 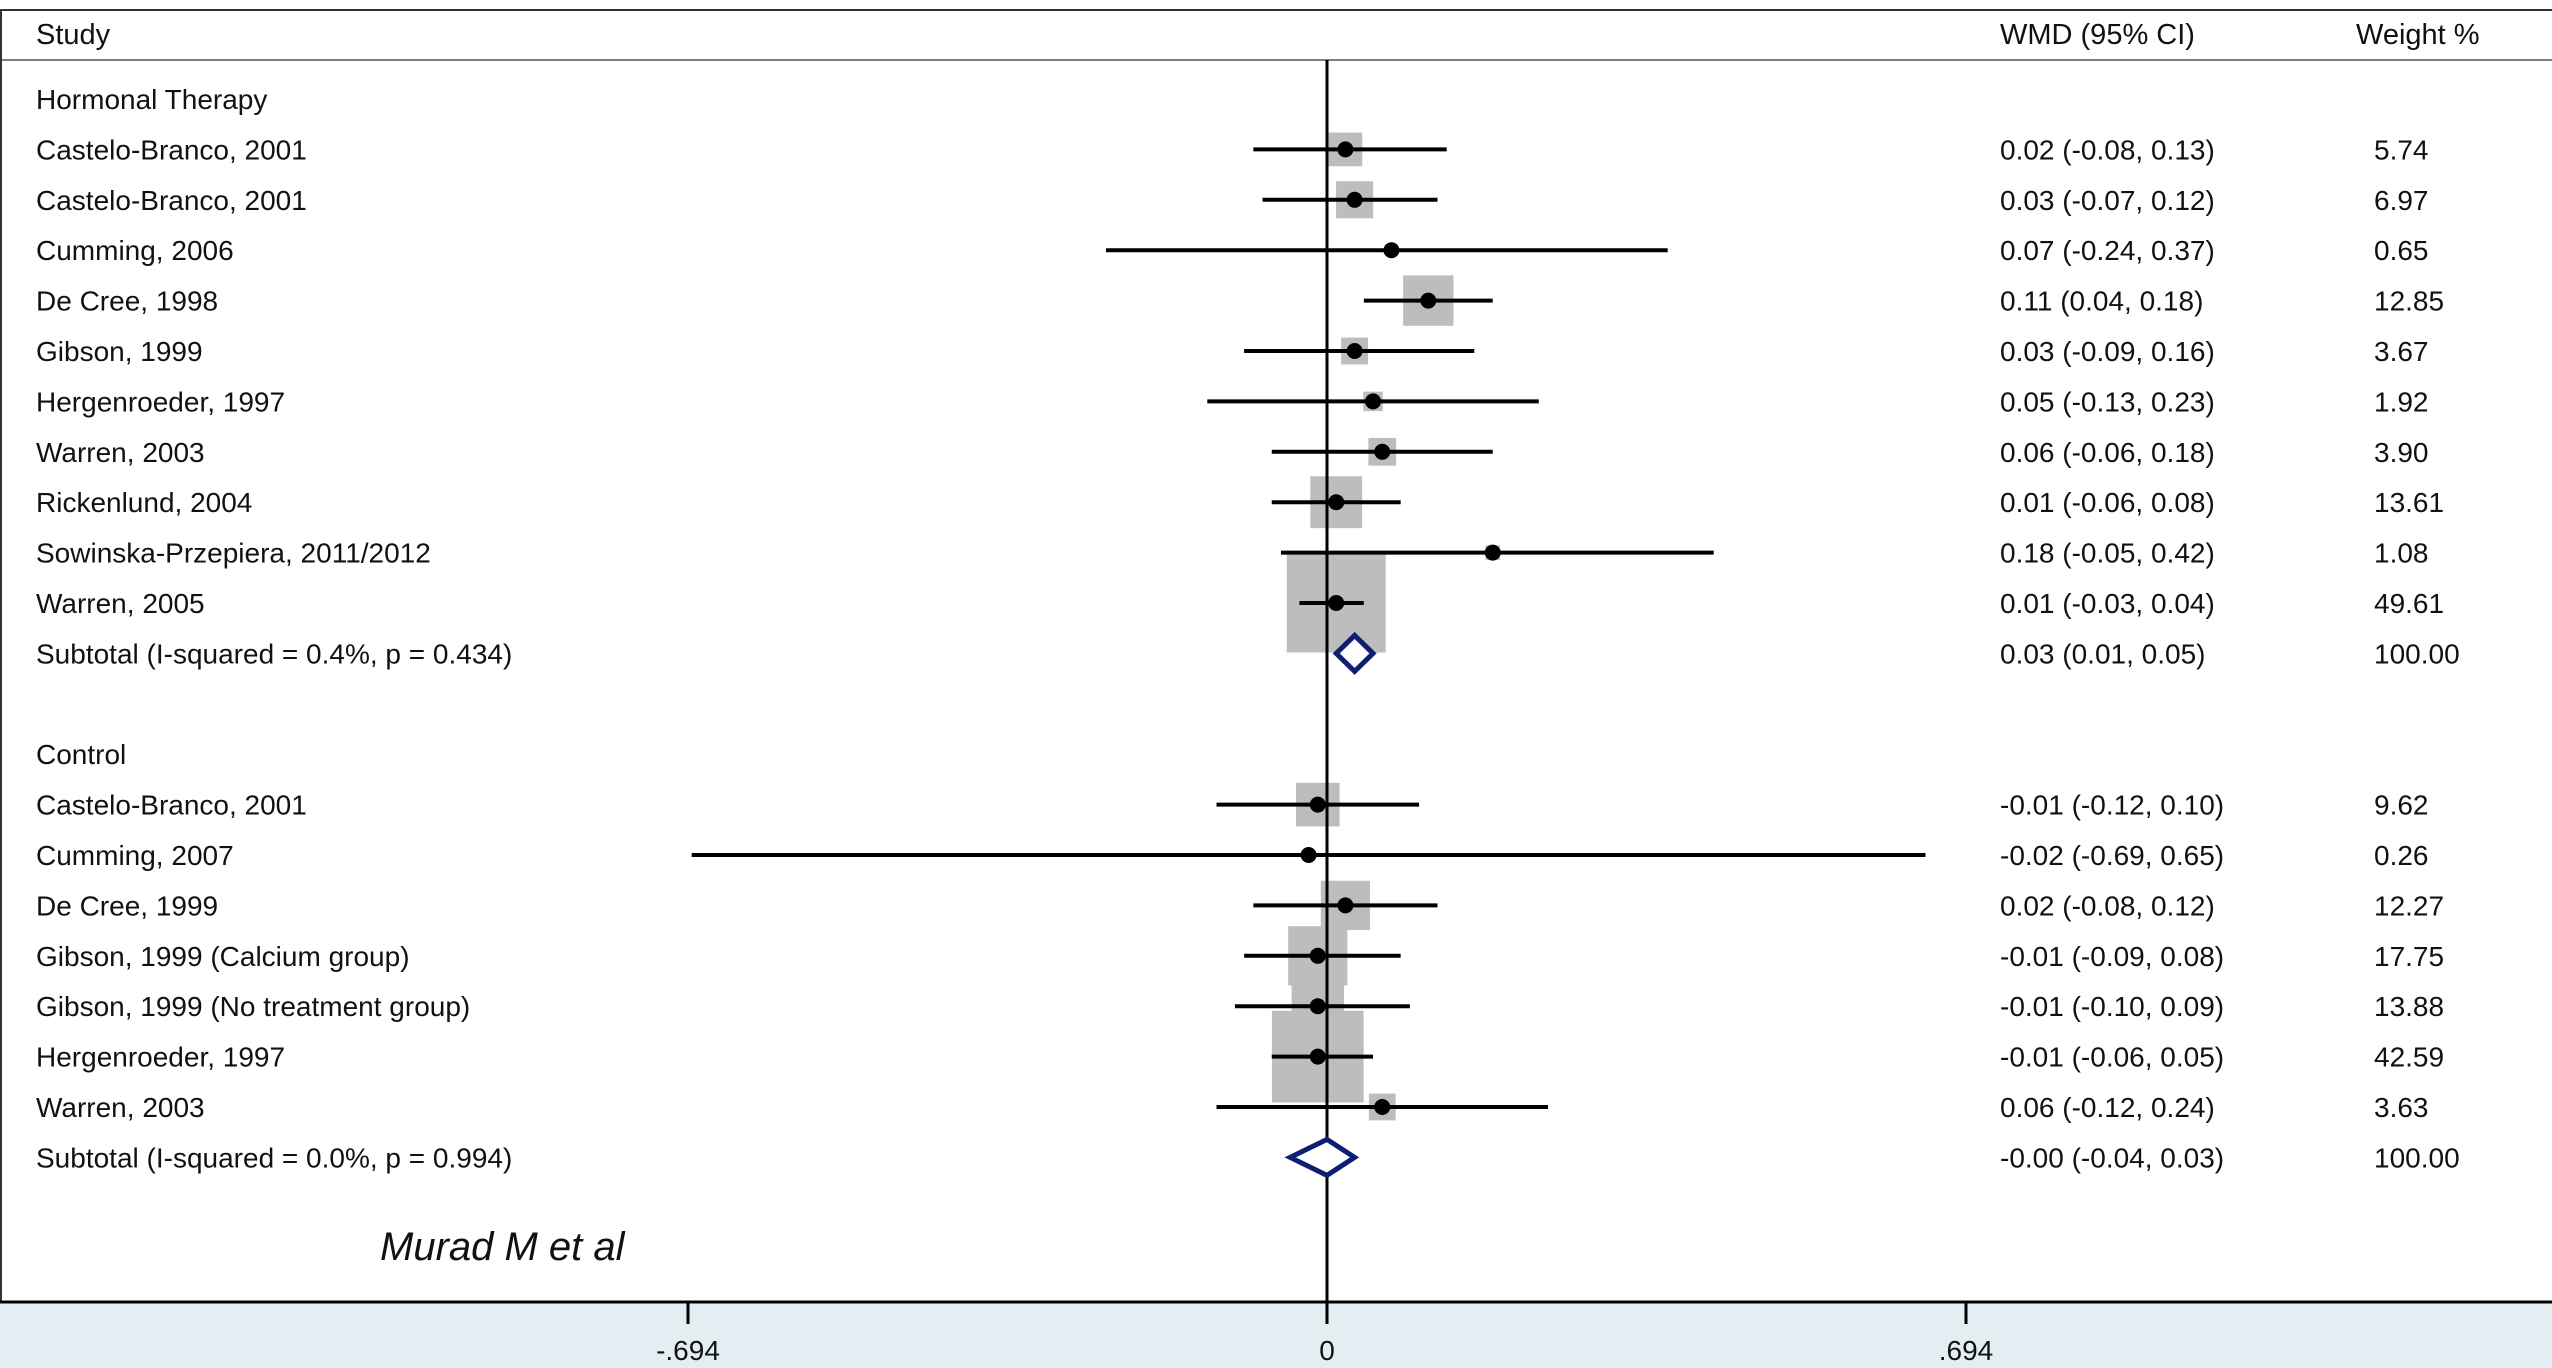 What do you see at coordinates (2101, 301) in the screenshot?
I see `effect-label: 0.11 (0.04, 0.18)` at bounding box center [2101, 301].